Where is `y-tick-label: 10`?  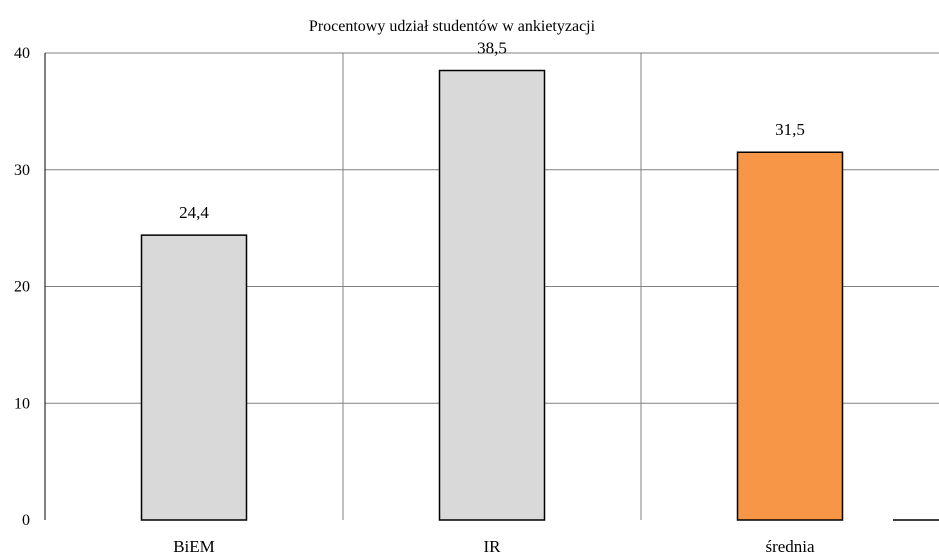 y-tick-label: 10 is located at coordinates (22, 403).